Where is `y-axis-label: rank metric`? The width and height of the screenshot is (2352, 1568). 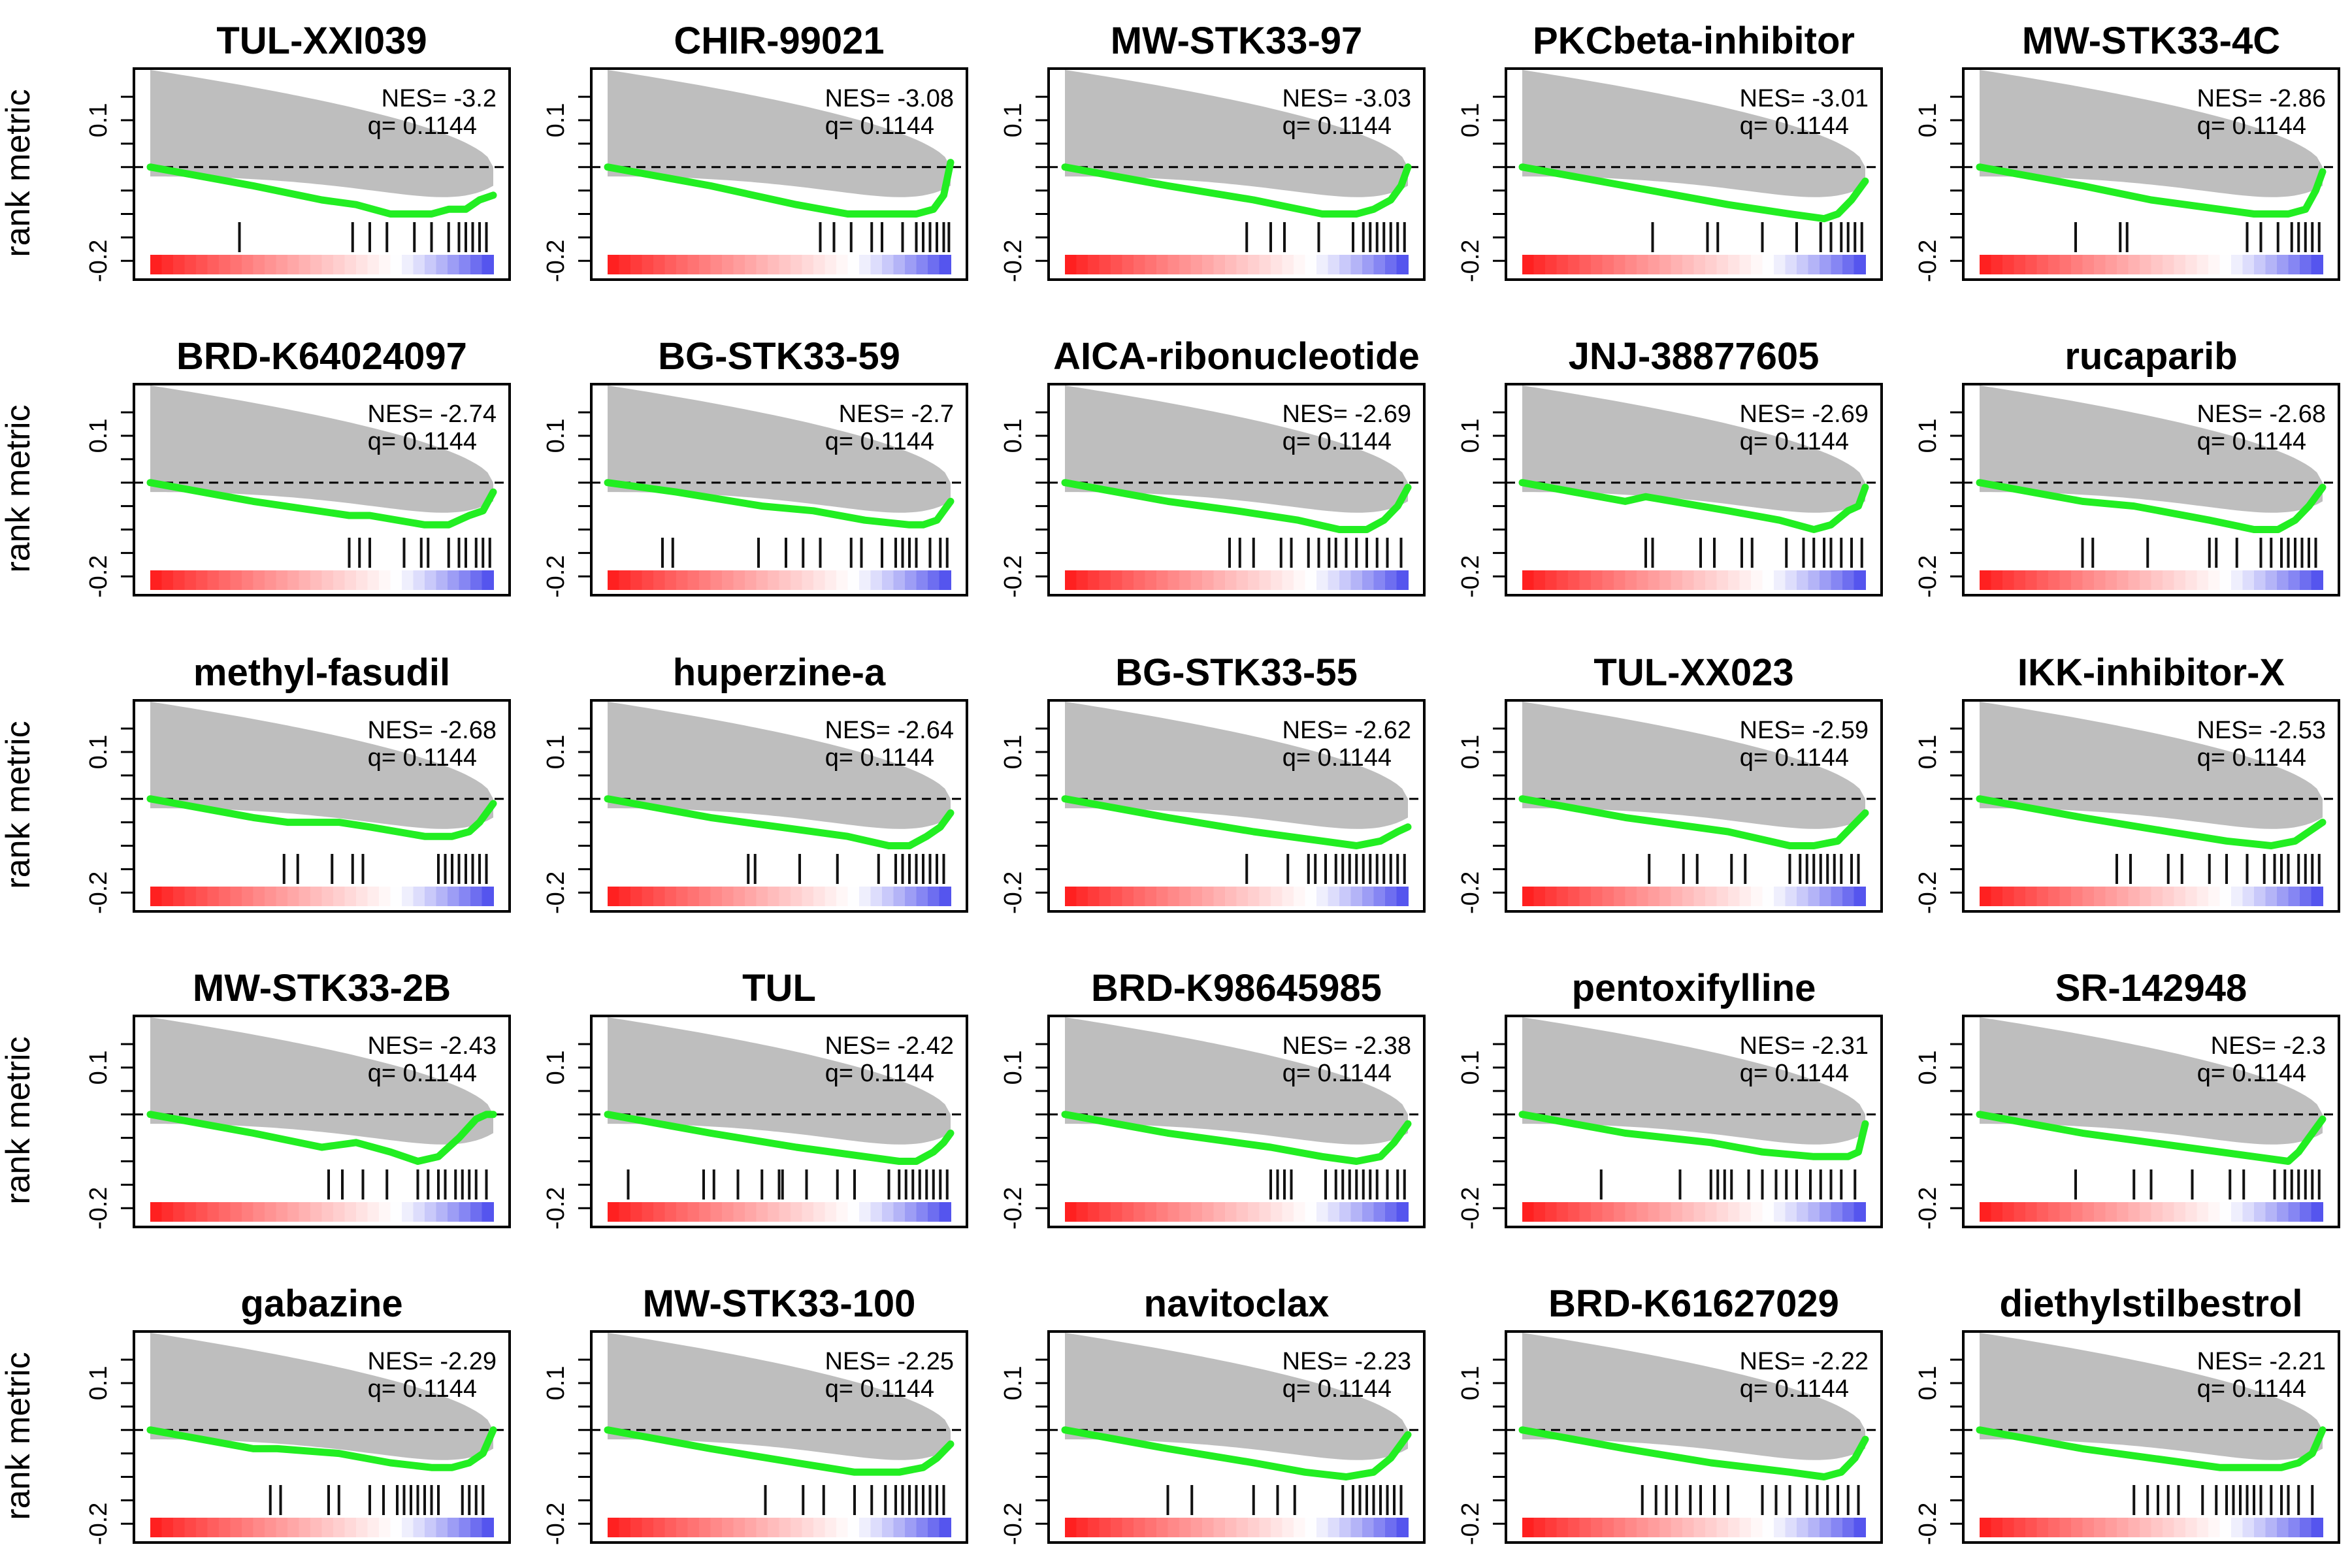 y-axis-label: rank metric is located at coordinates (18, 488).